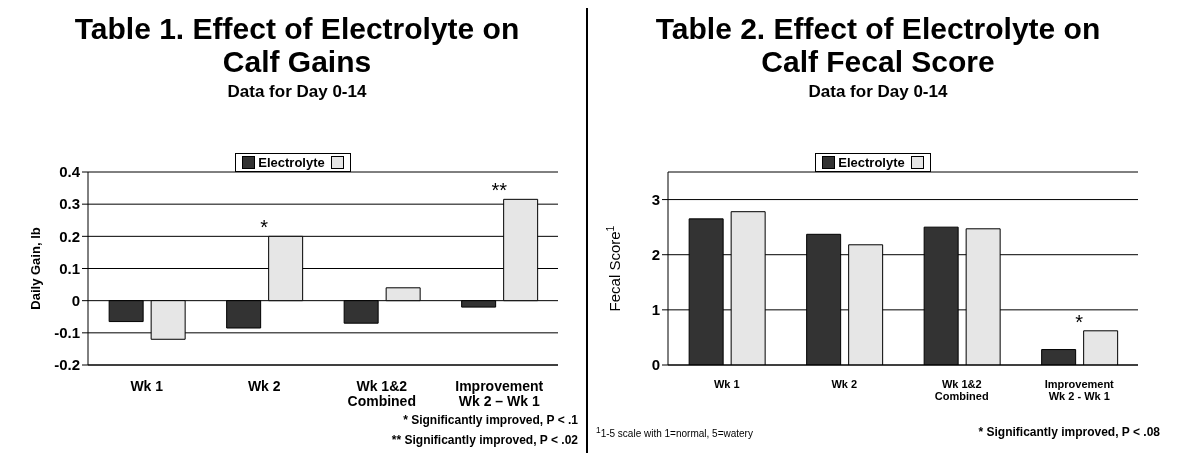 This screenshot has width=1179, height=461. What do you see at coordinates (67, 365) in the screenshot?
I see `y-tick-label: -0.2` at bounding box center [67, 365].